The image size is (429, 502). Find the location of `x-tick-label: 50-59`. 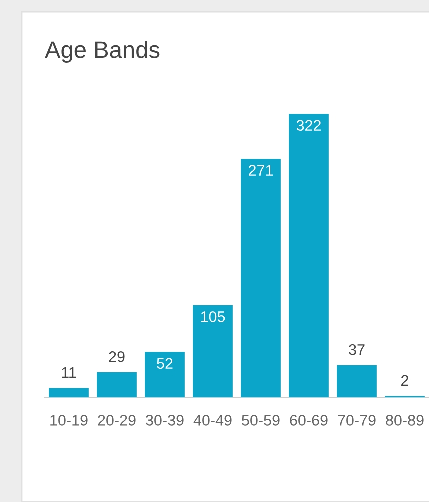

x-tick-label: 50-59 is located at coordinates (261, 420).